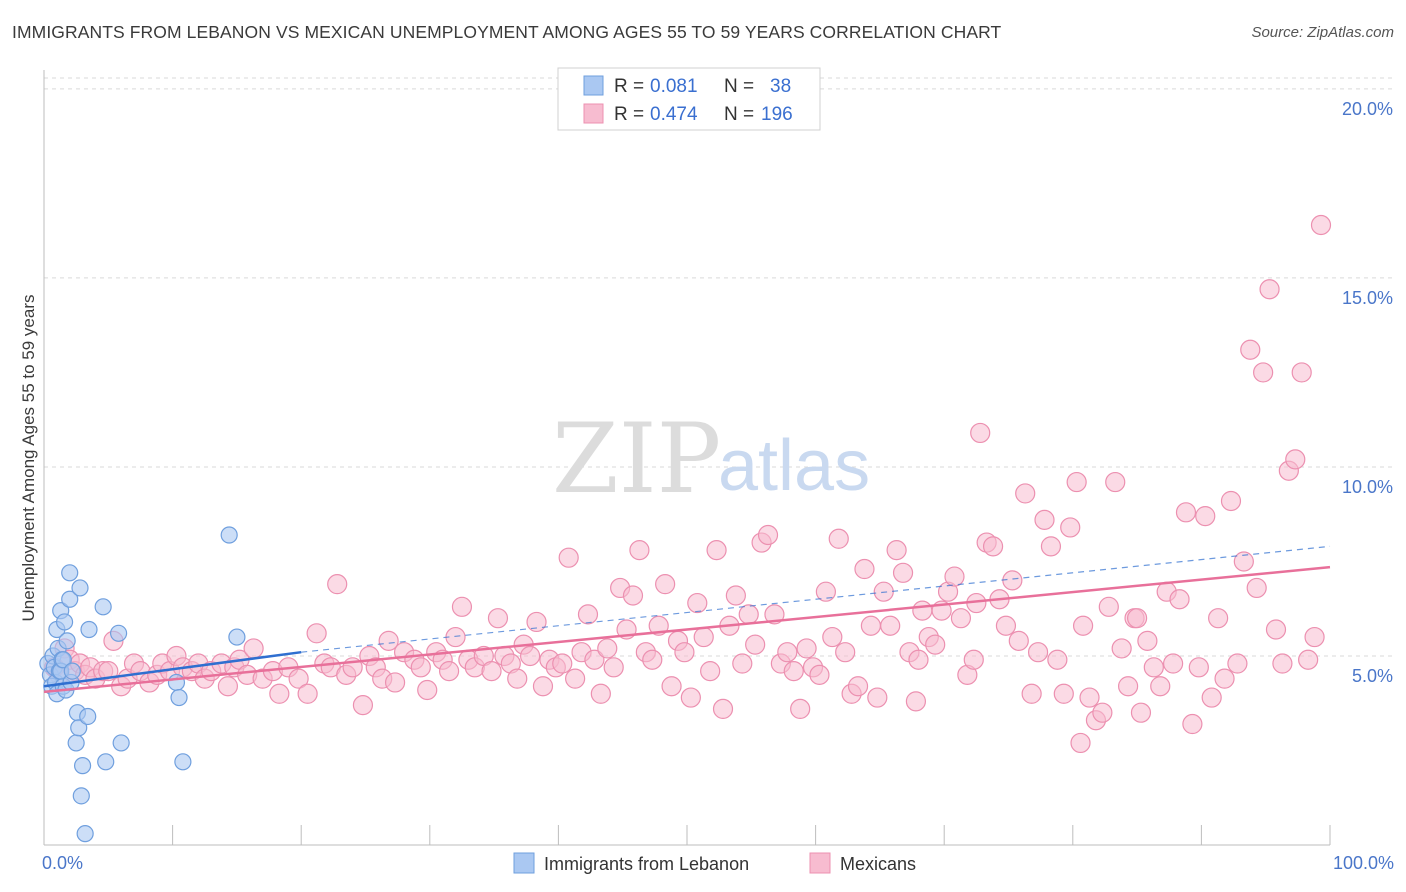 The image size is (1406, 892). I want to click on legend-n-label-1: N =, so click(739, 86).